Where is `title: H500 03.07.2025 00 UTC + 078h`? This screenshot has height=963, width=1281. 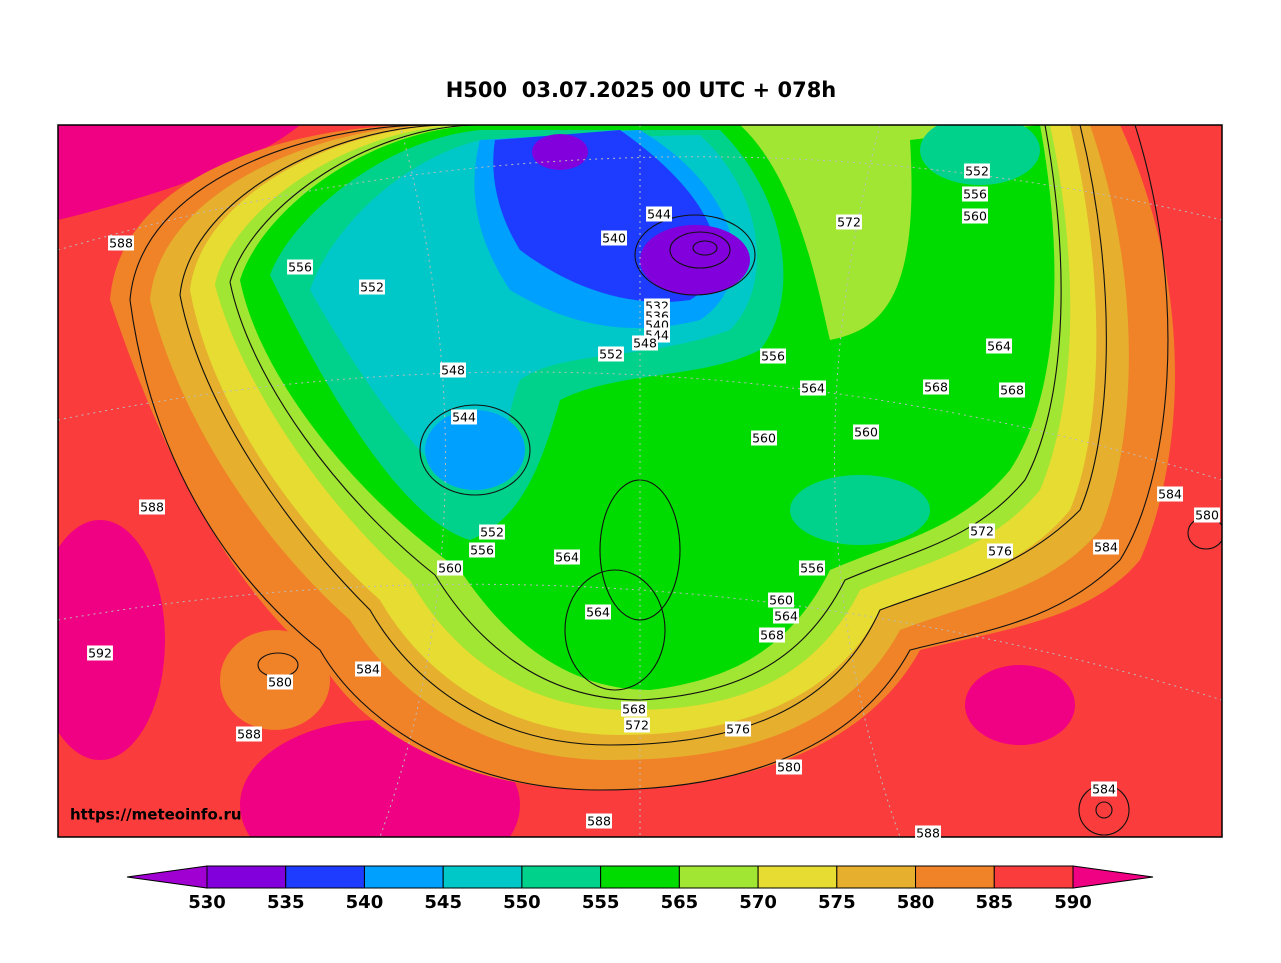
title: H500 03.07.2025 00 UTC + 078h is located at coordinates (641, 90).